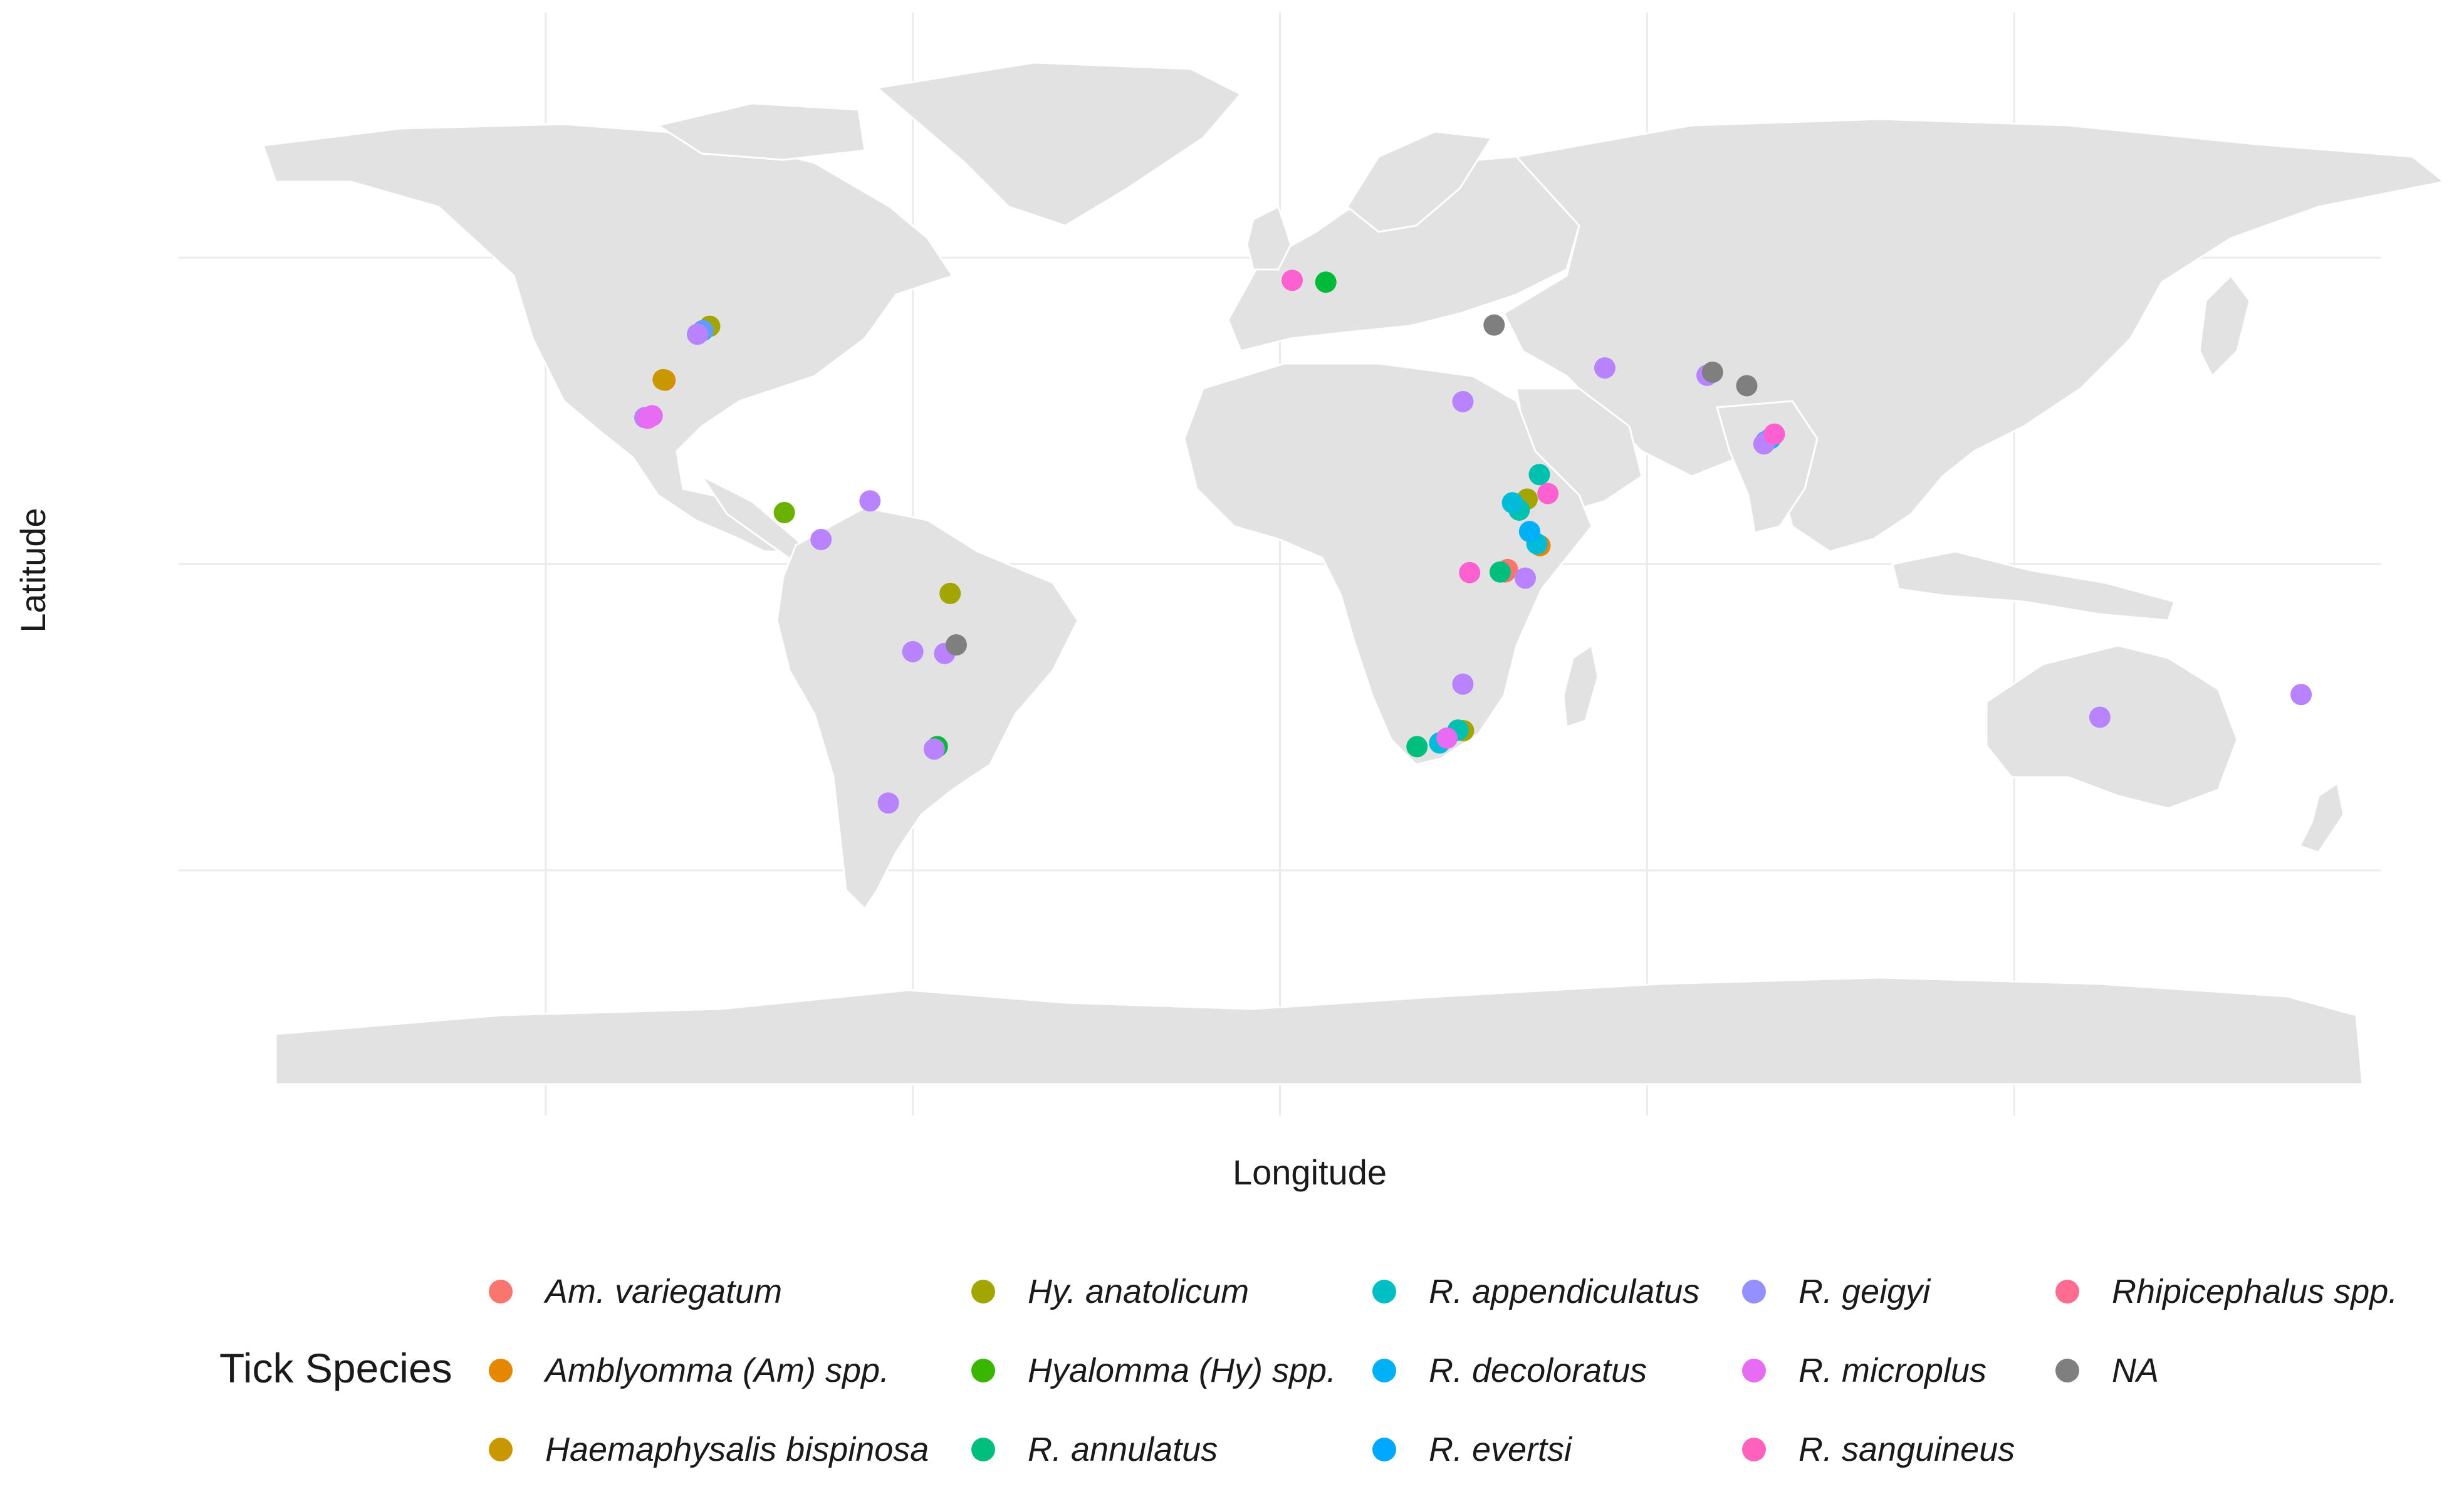 This screenshot has height=1489, width=2464. I want to click on landmass-indonesia, so click(2034, 586).